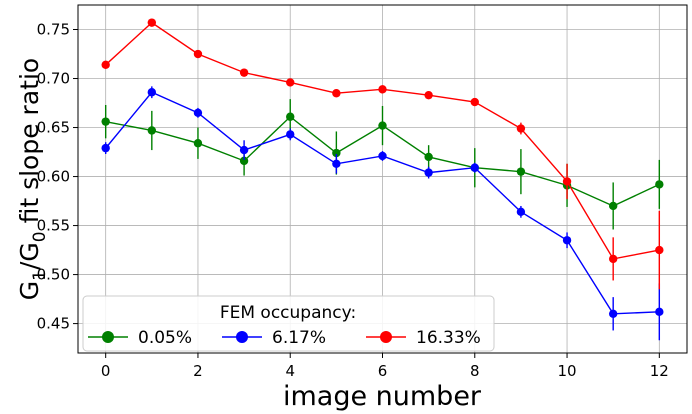  Describe the element at coordinates (53, 79) in the screenshot. I see `y-tick-label: 0.70` at that location.